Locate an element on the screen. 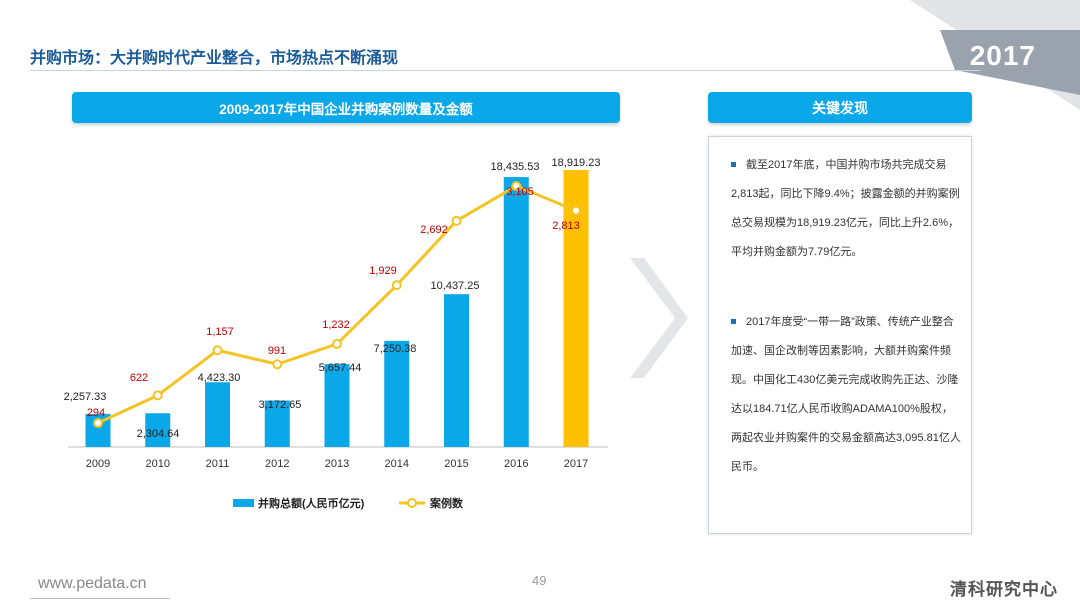 The image size is (1080, 608). chart-title: 2009-2017年中国企业并购案例数量及金额 is located at coordinates (346, 107).